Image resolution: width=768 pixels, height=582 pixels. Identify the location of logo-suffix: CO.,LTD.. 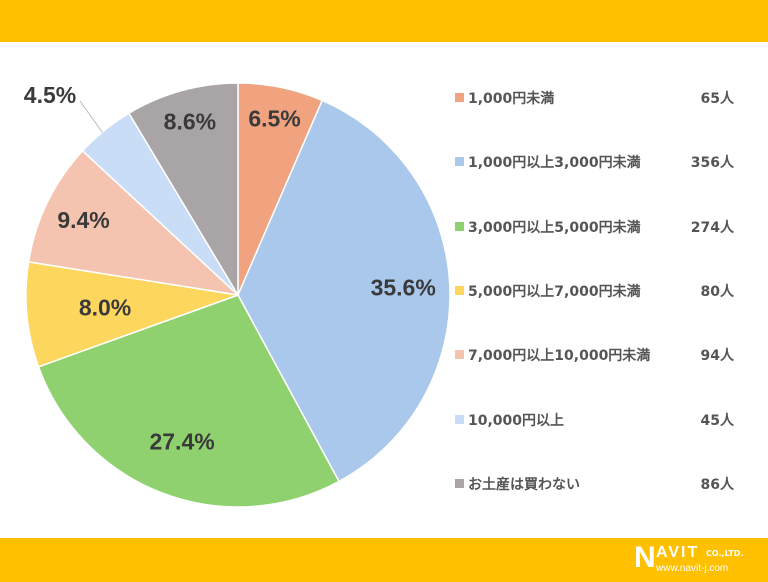
(725, 553).